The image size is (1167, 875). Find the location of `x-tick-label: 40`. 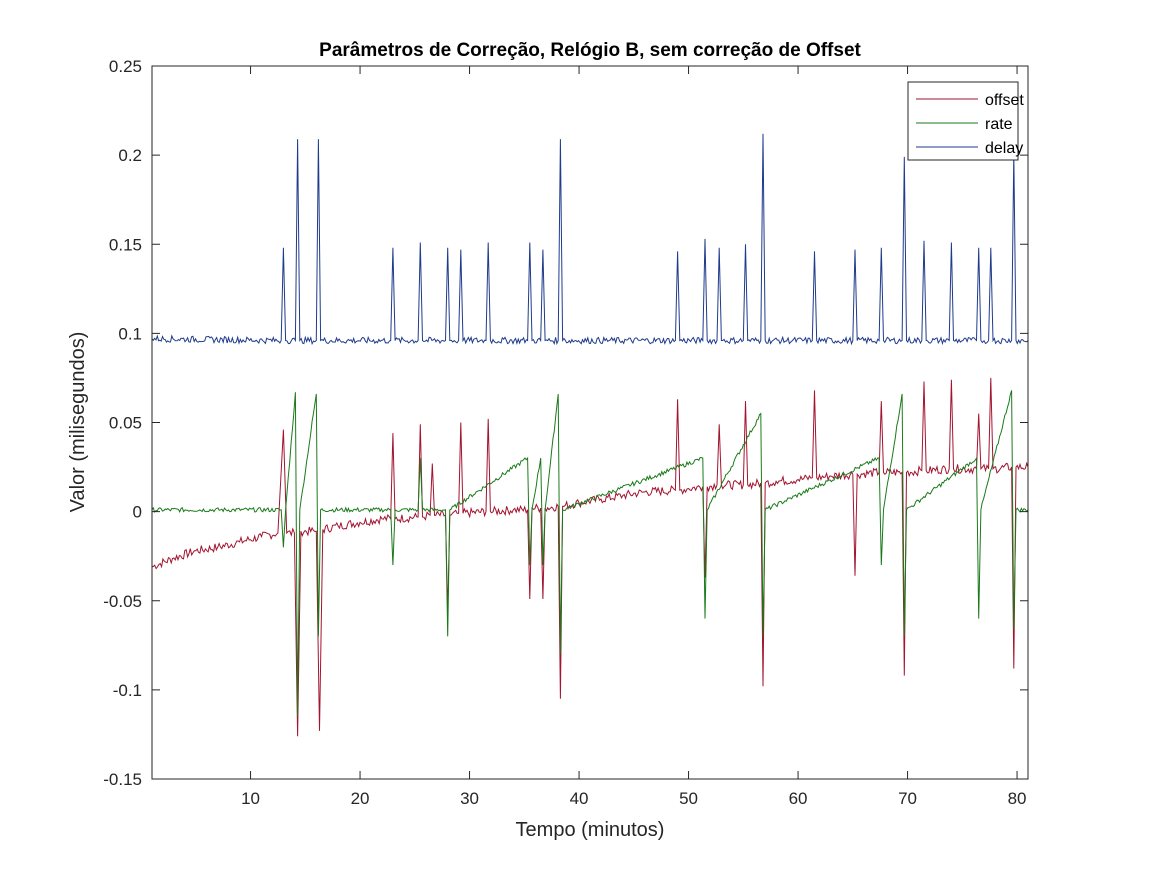

x-tick-label: 40 is located at coordinates (579, 798).